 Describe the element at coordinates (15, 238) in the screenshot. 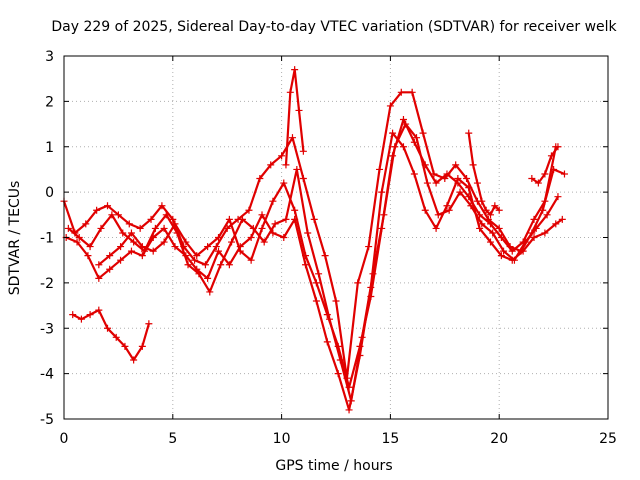

I see `y-axis-label: SDTVAR / TECUs` at that location.